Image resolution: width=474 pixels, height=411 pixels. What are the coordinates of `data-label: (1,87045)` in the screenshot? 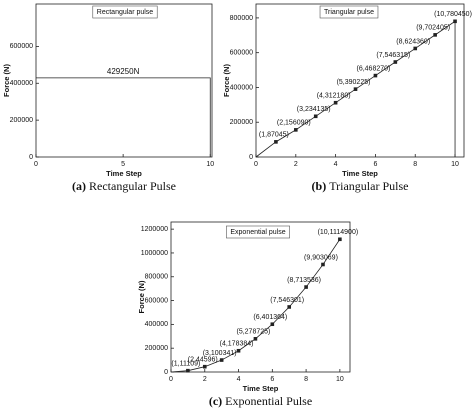 It's located at (274, 135).